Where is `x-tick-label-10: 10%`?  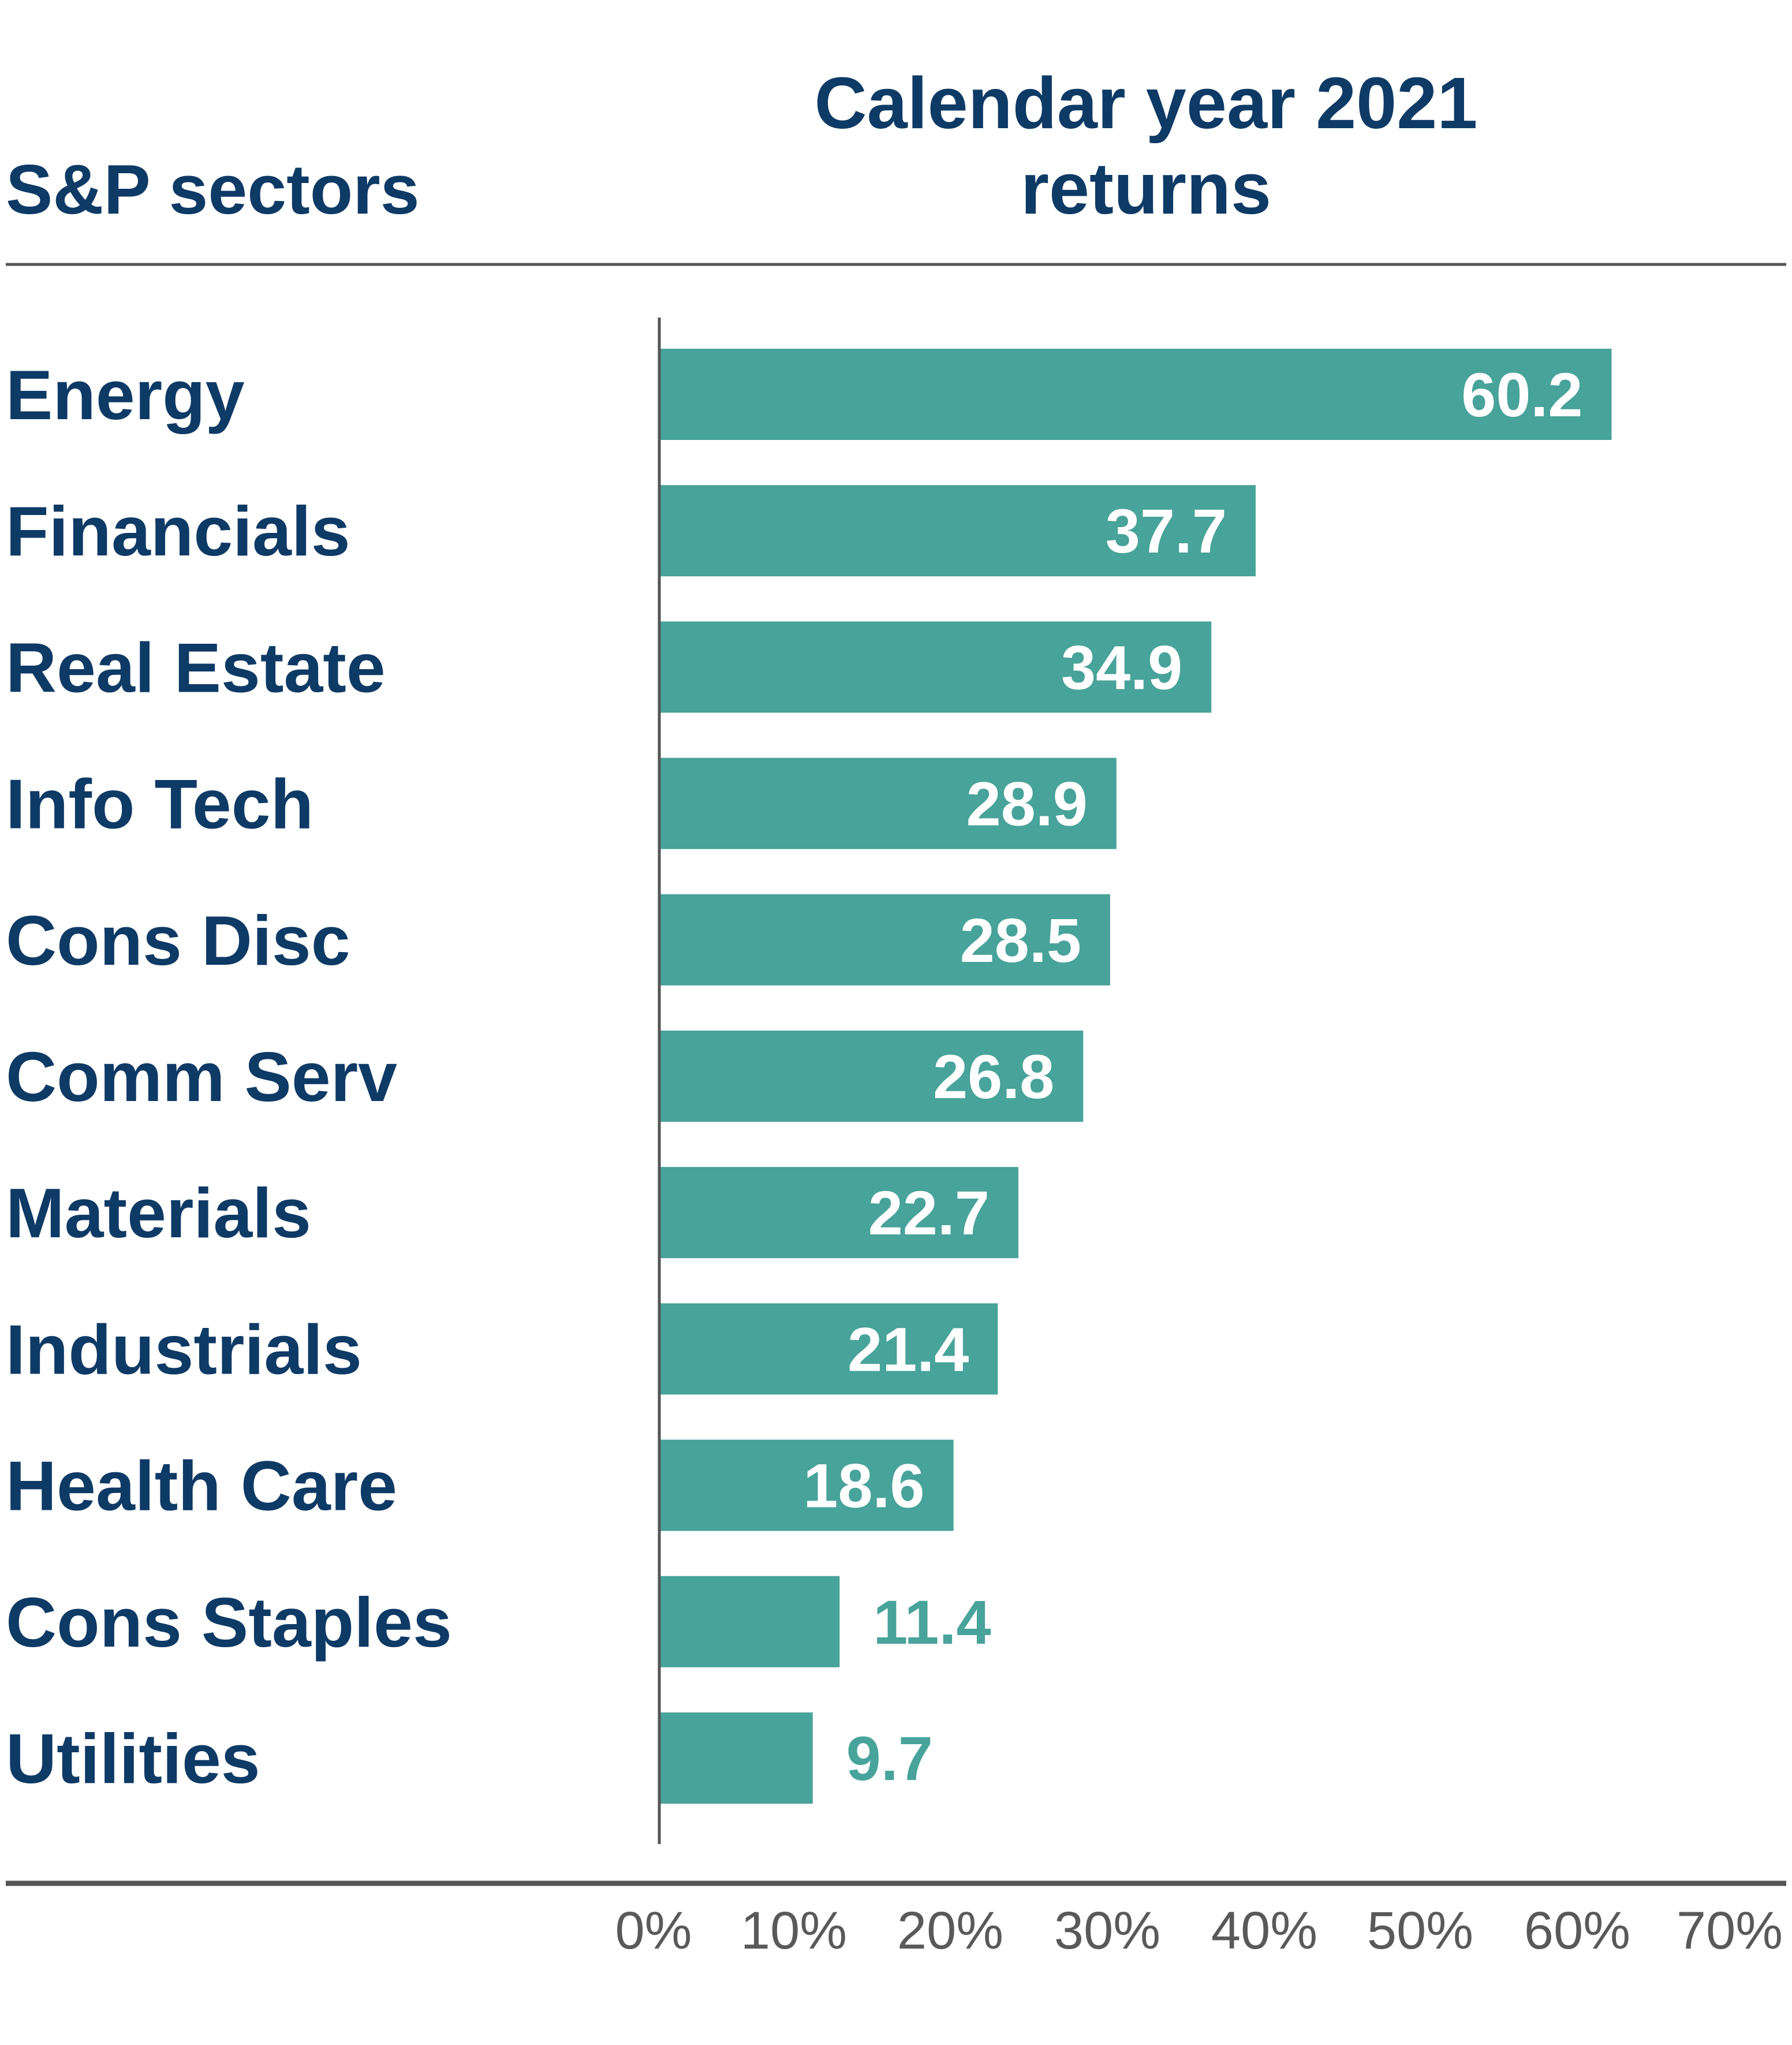
x-tick-label-10: 10% is located at coordinates (794, 1930).